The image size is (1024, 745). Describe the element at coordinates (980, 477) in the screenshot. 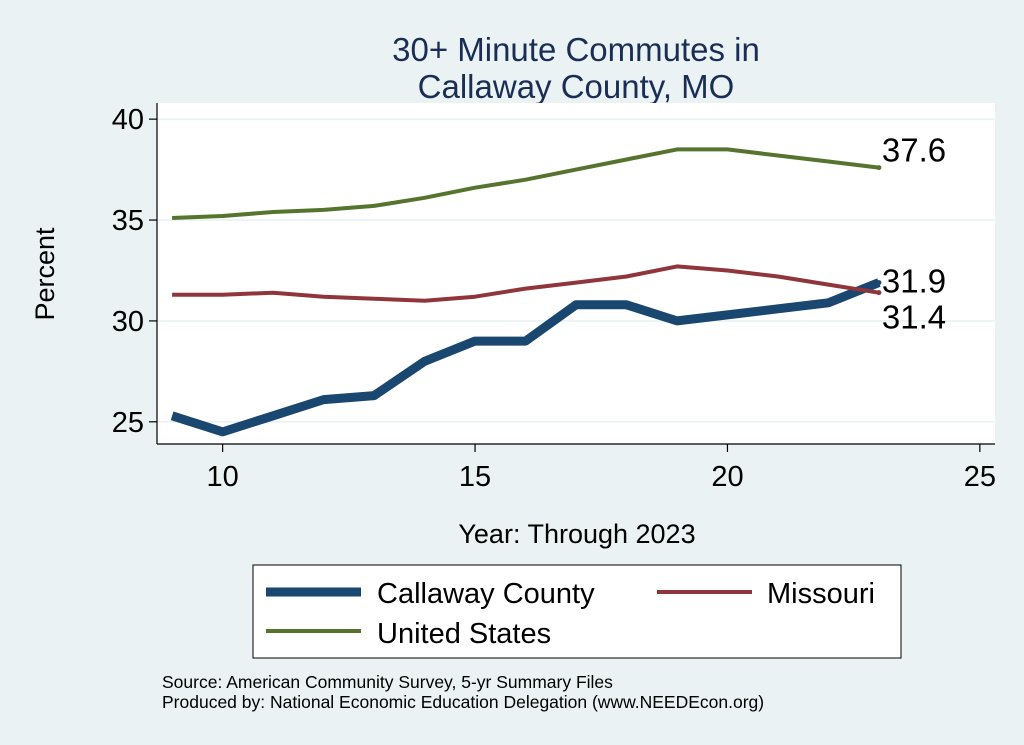

I see `x-tick-label-25: 25` at that location.